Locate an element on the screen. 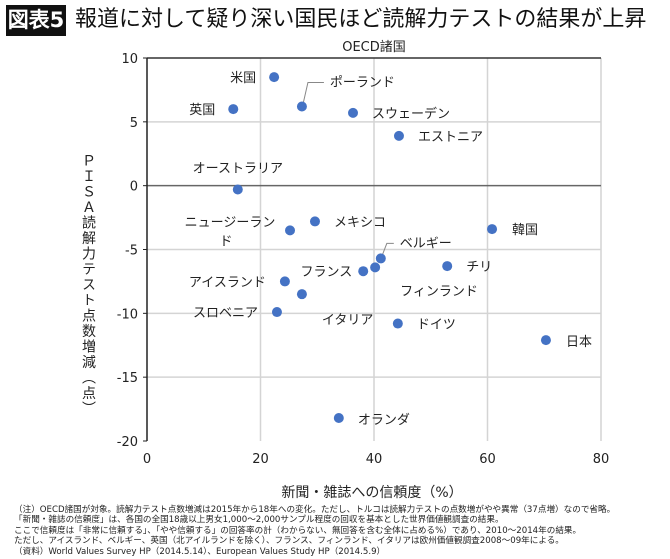  point-label: フランス is located at coordinates (326, 272).